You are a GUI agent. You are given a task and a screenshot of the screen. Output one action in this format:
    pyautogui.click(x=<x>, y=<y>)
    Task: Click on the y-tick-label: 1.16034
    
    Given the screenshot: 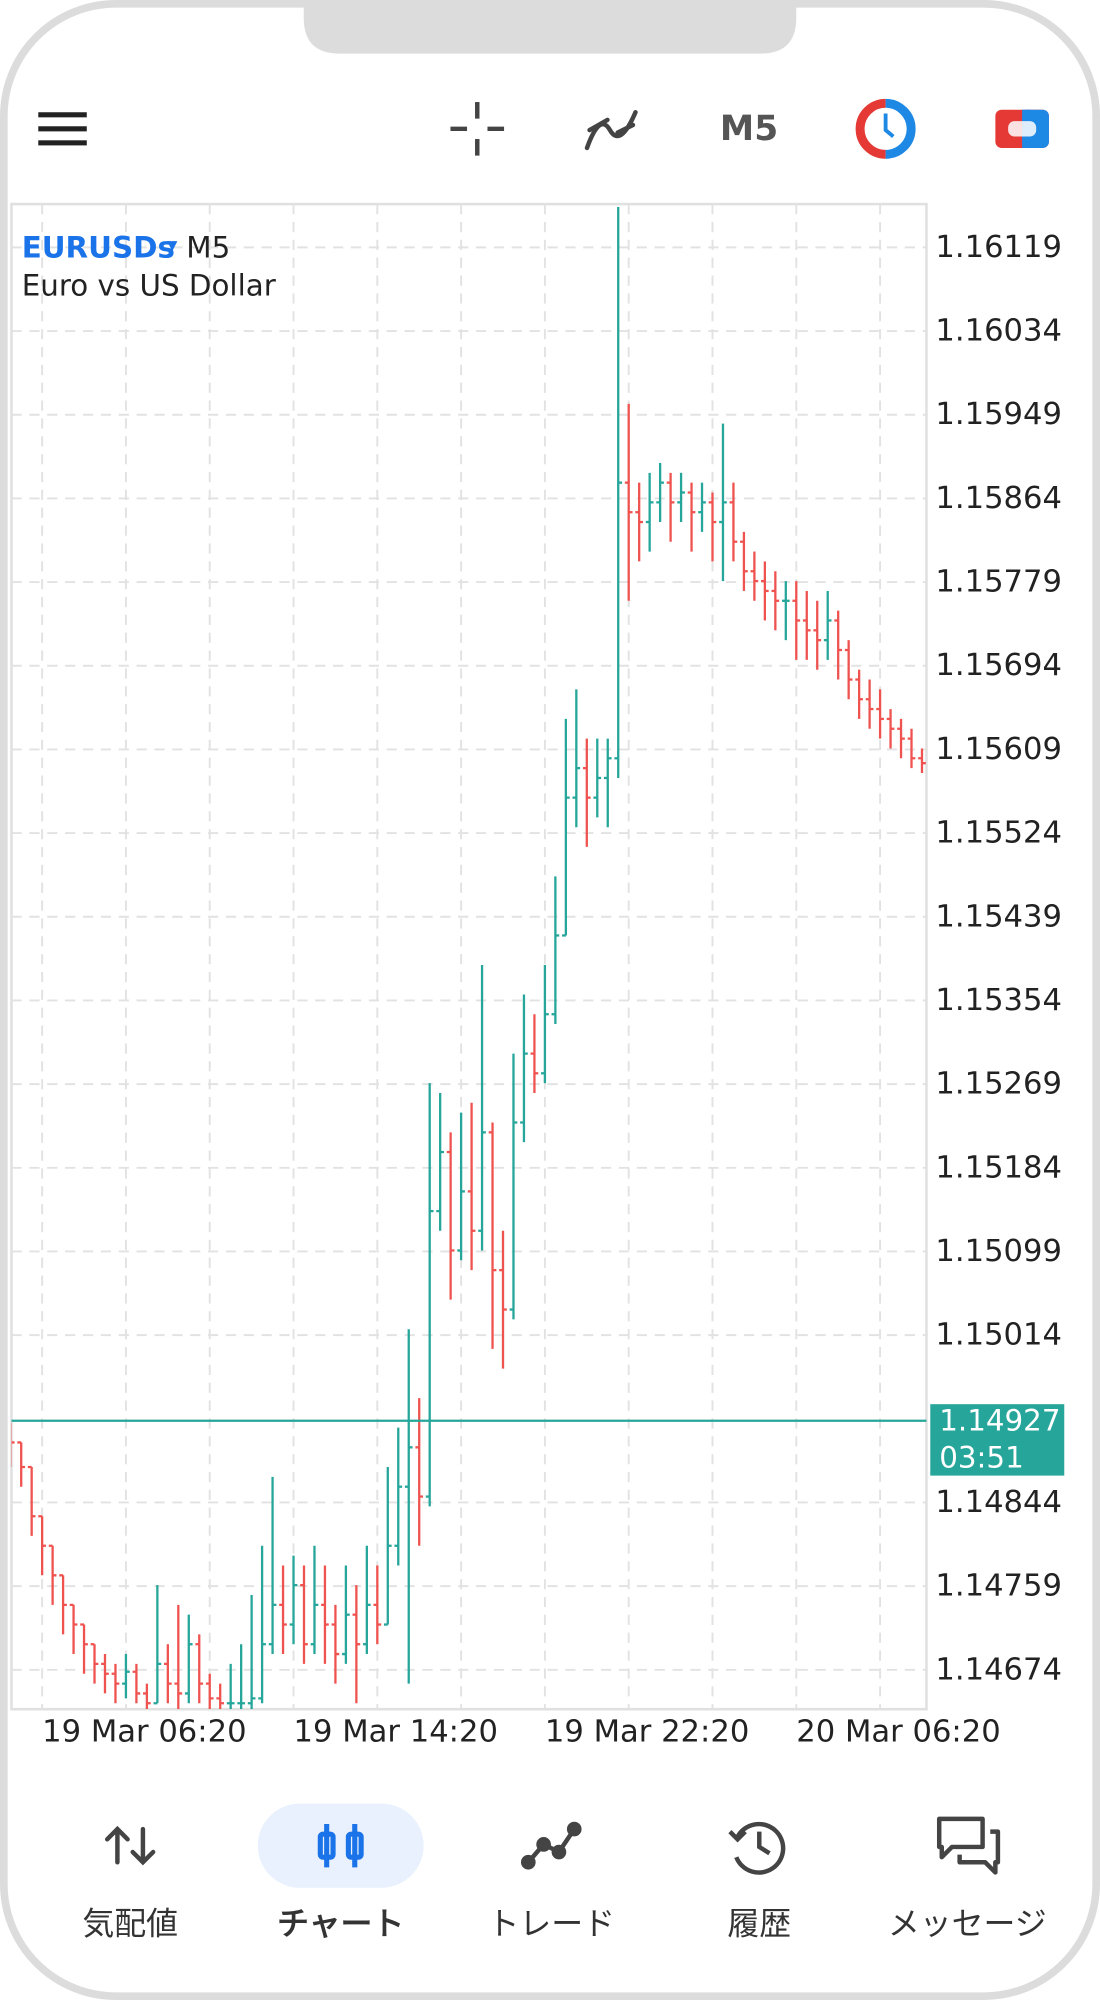 What is the action you would take?
    pyautogui.click(x=998, y=331)
    